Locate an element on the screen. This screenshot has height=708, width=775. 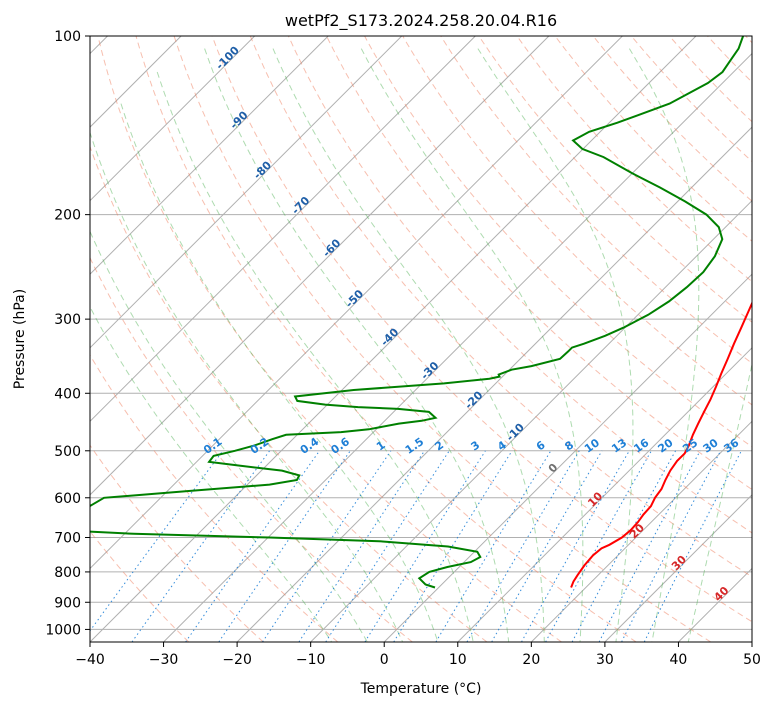
x-tick-label: 10 is located at coordinates (458, 660).